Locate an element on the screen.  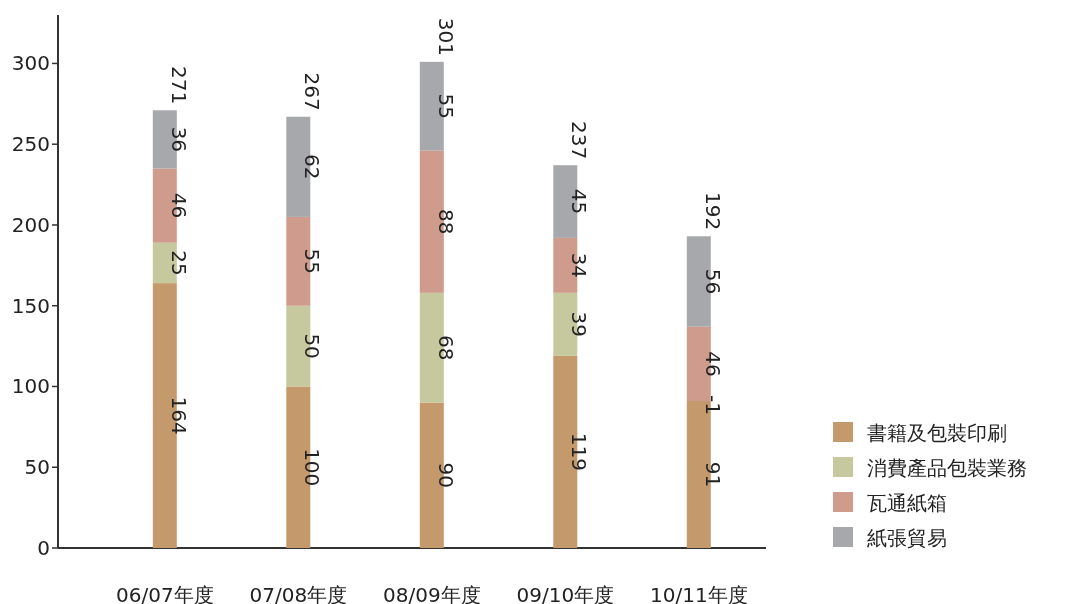
total-label: 271 is located at coordinates (178, 85).